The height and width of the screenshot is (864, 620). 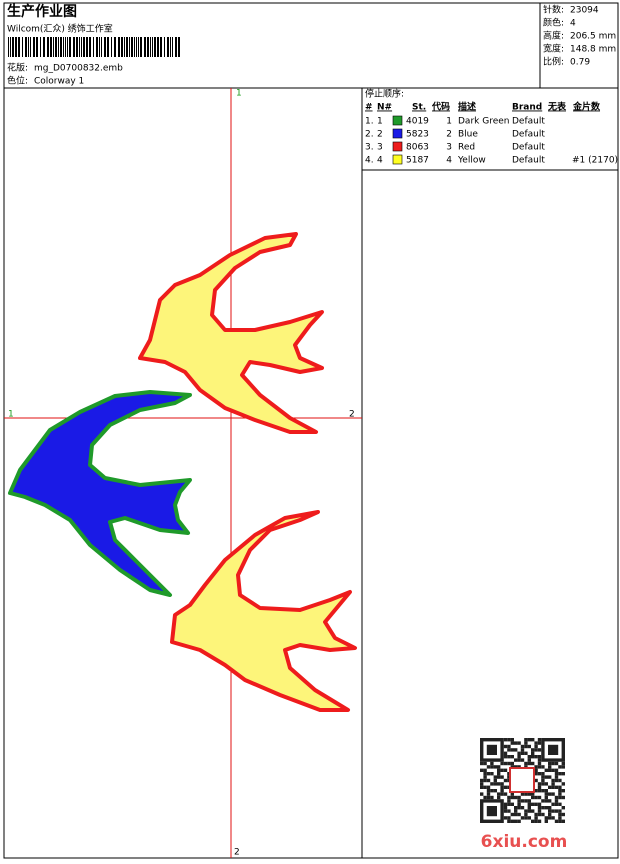 I want to click on column-header: 无表, so click(x=557, y=107).